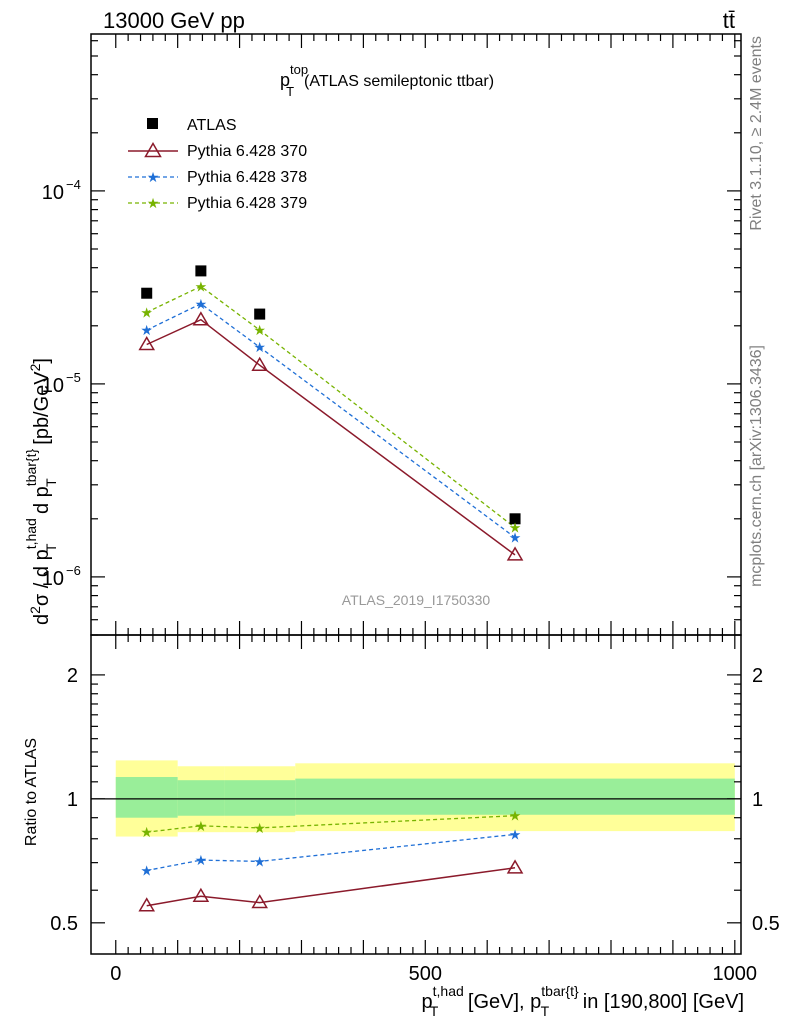 This screenshot has width=786, height=1024. I want to click on legend-label-379: Pythia 6.428 379, so click(247, 203).